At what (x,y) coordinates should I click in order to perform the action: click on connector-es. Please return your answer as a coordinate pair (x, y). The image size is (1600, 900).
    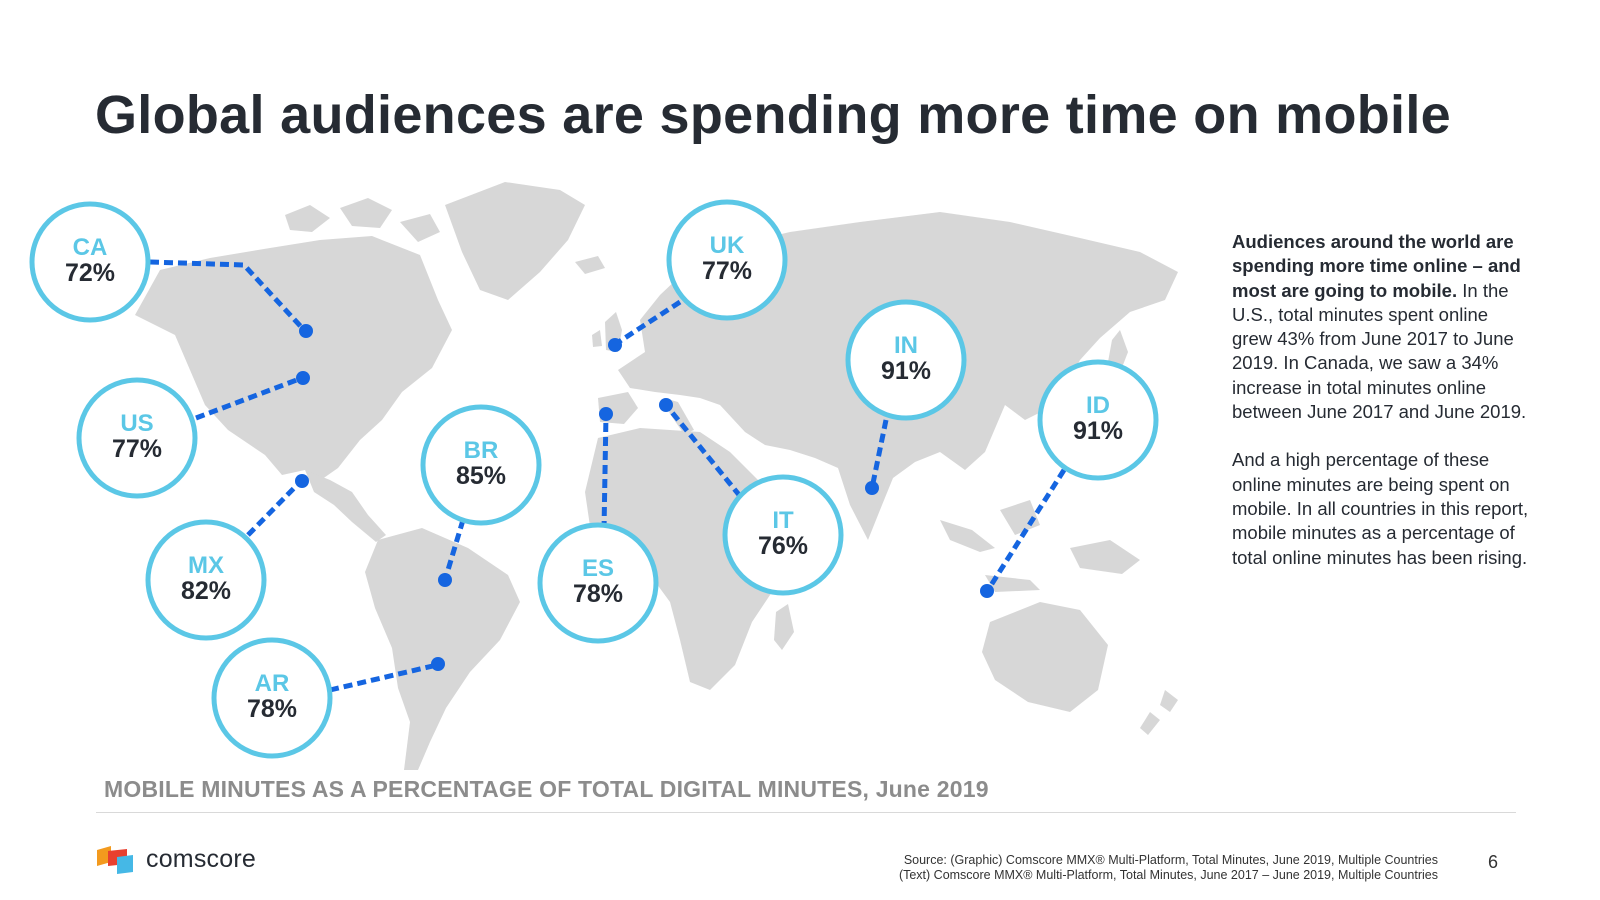
    Looking at the image, I should click on (605, 472).